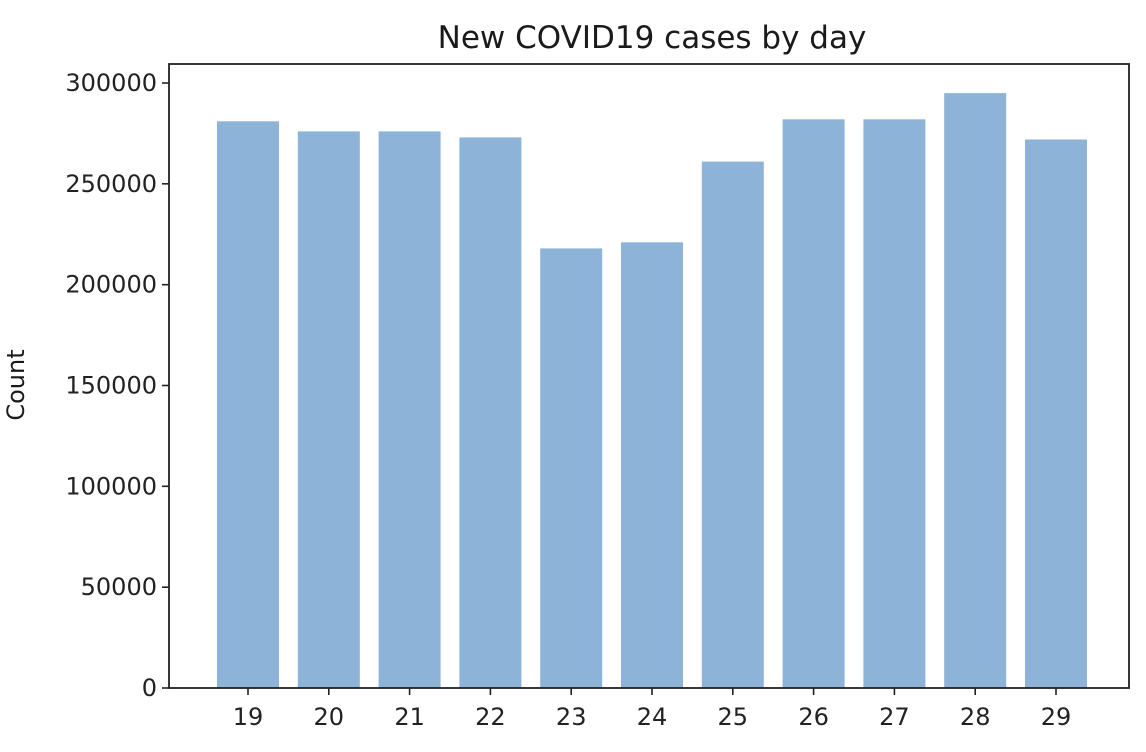  What do you see at coordinates (733, 717) in the screenshot?
I see `x-tick-label: 25` at bounding box center [733, 717].